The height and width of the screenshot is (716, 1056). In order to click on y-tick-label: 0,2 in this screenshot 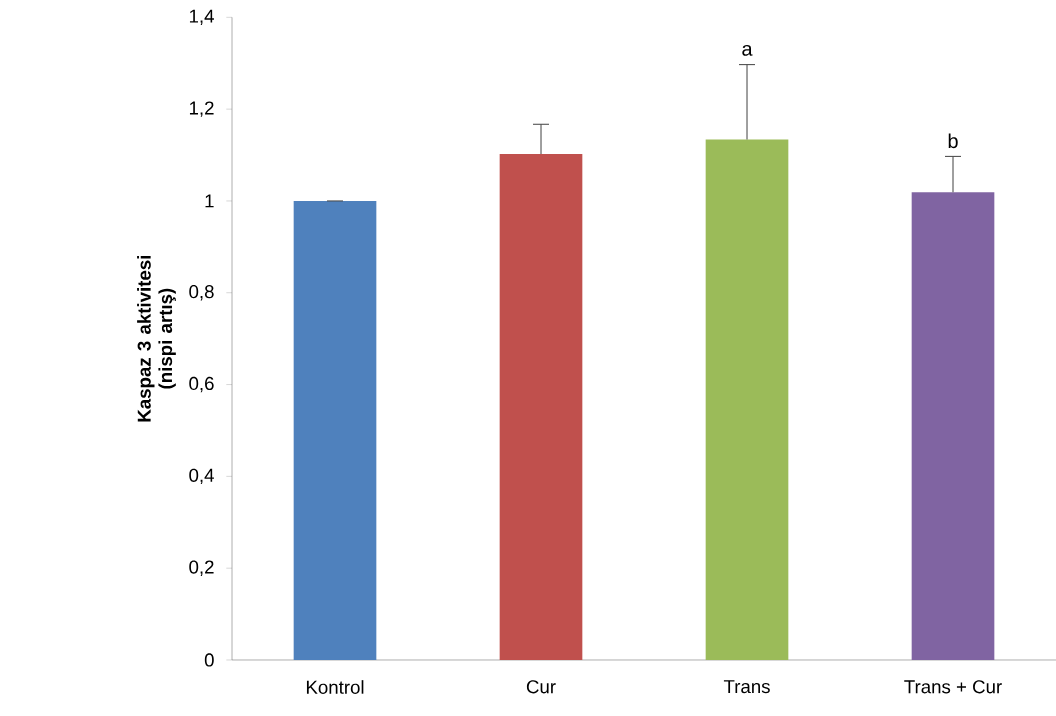, I will do `click(201, 568)`.